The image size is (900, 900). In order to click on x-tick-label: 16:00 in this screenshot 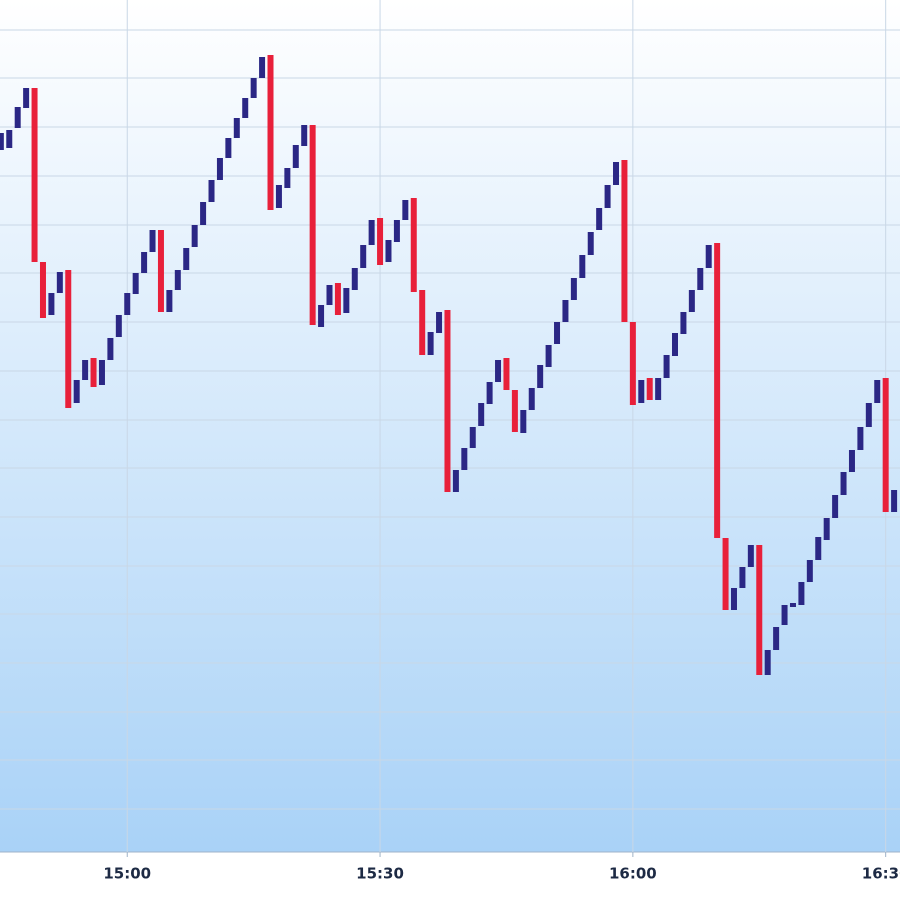, I will do `click(633, 874)`.